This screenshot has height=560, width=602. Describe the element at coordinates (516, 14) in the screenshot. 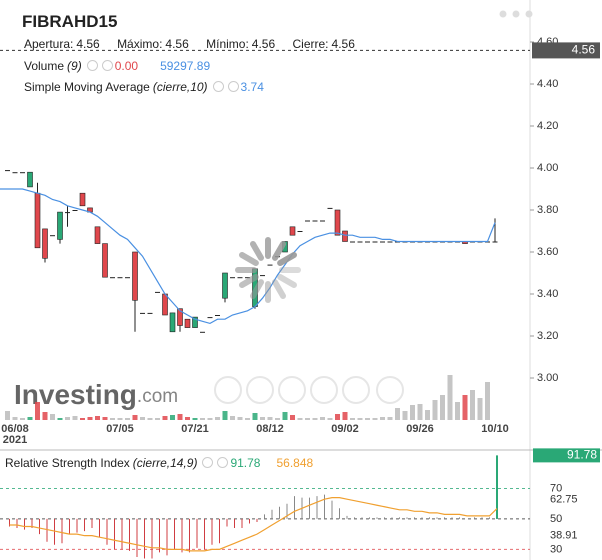

I see `panel-icon` at that location.